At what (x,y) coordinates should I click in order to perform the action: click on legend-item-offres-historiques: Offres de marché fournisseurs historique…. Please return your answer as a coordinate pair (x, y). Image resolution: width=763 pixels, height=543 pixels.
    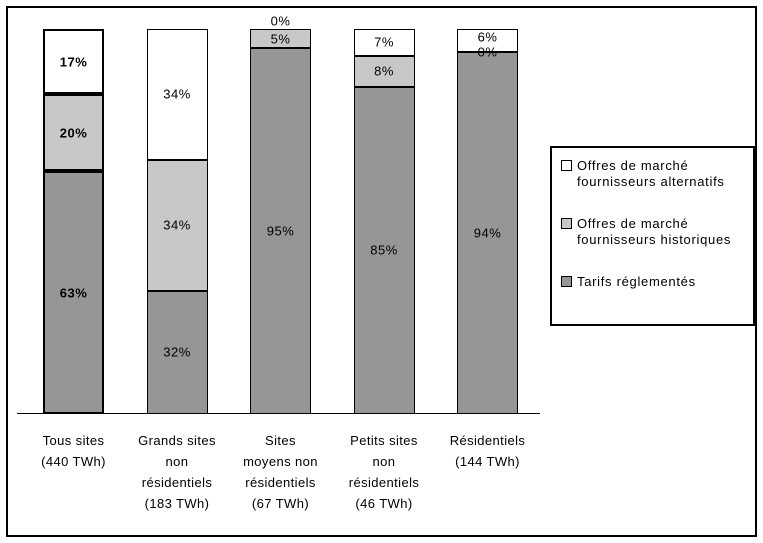
    Looking at the image, I should click on (656, 232).